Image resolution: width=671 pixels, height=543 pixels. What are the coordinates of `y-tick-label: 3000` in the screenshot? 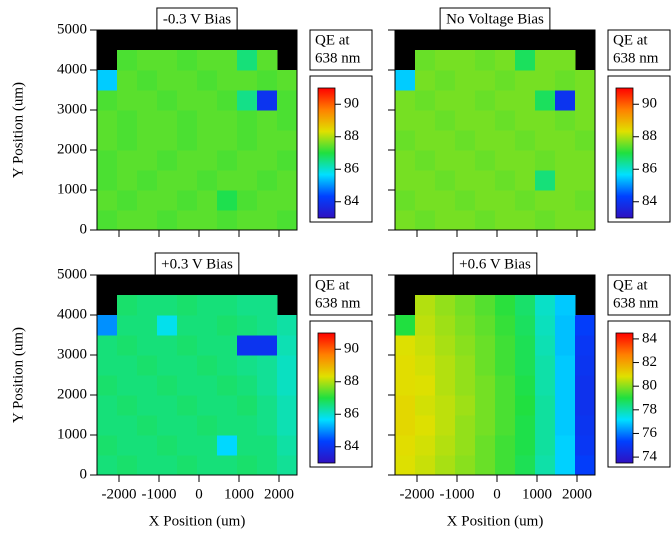 It's located at (72, 109).